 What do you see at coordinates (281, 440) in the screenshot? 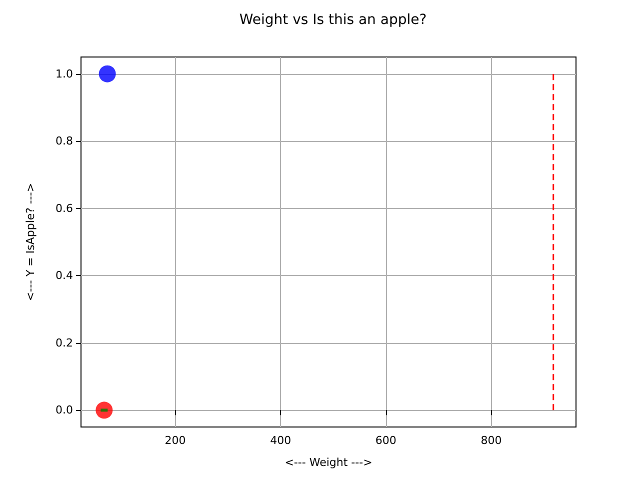
I see `x-tick-label: 400` at bounding box center [281, 440].